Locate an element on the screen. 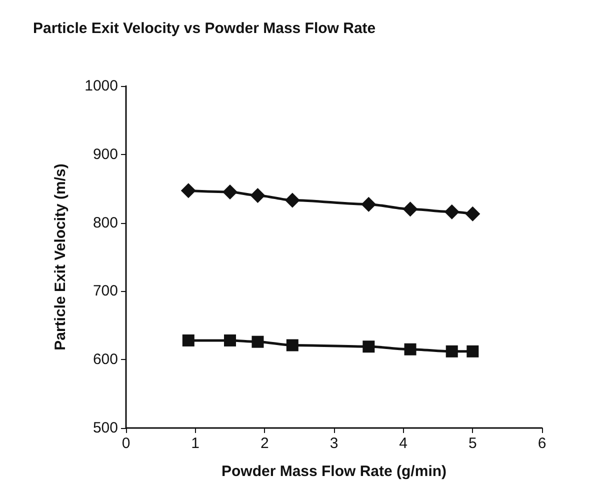 The height and width of the screenshot is (492, 593). y-tick-label: 500 is located at coordinates (105, 428).